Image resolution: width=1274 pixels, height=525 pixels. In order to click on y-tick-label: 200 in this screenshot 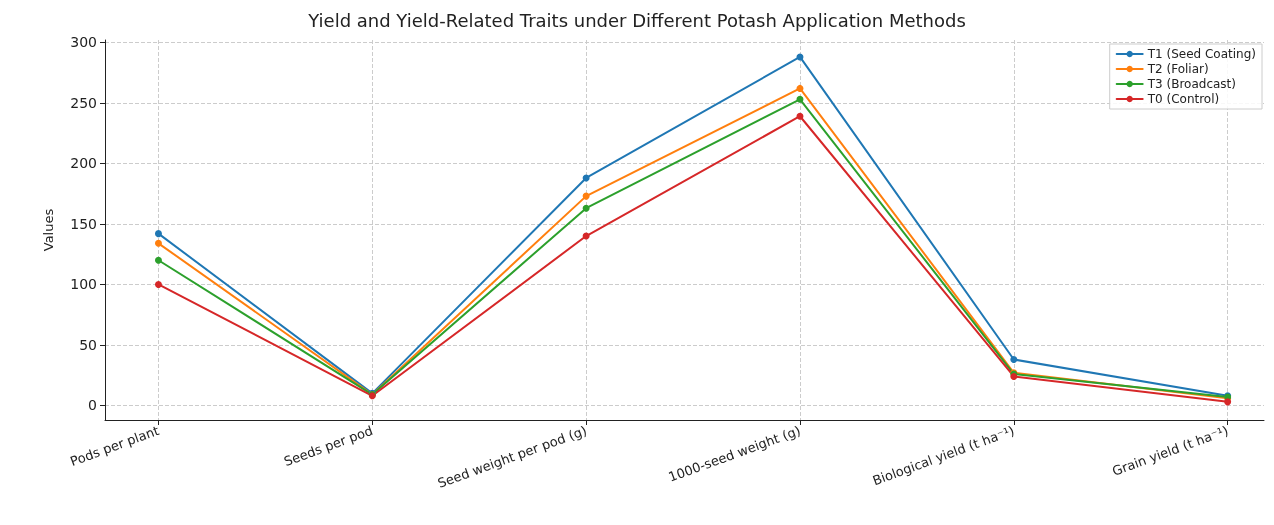, I will do `click(83, 163)`.